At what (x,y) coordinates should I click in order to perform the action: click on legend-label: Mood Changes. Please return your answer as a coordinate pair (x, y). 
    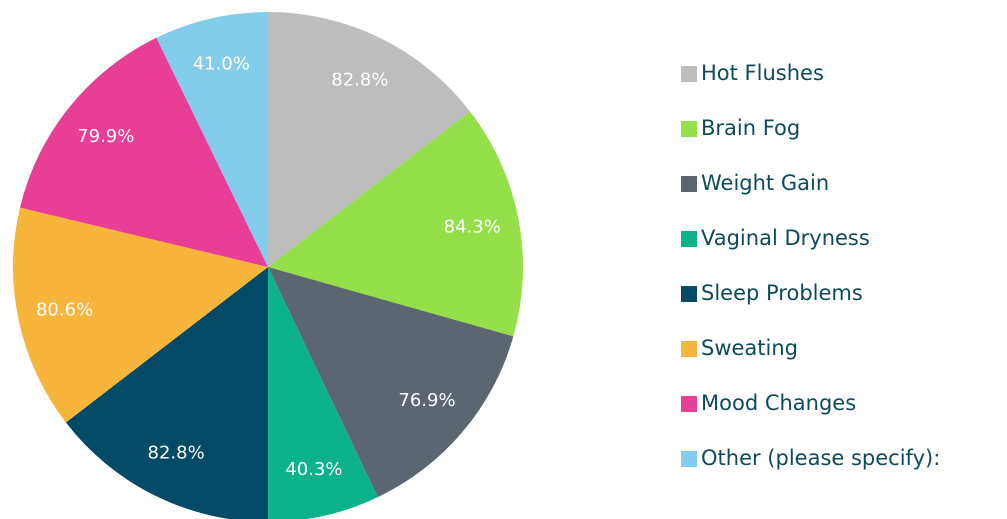
    Looking at the image, I should click on (778, 403).